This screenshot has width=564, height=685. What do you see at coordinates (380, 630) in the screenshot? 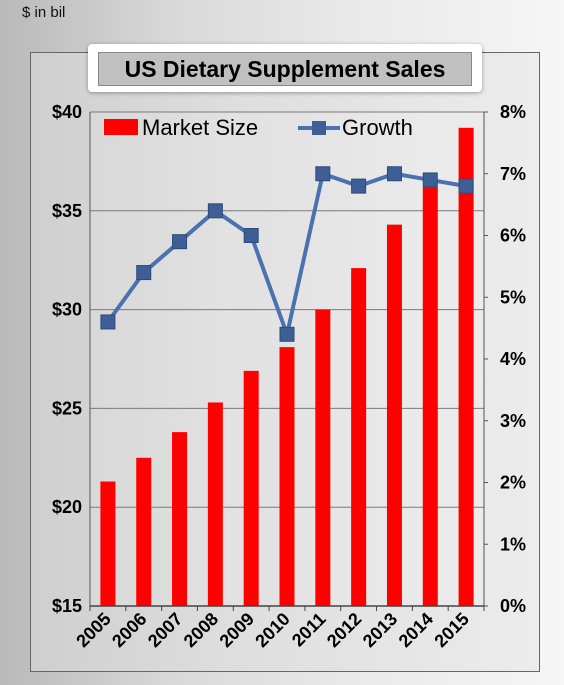
I see `x-tick-label: 2013` at bounding box center [380, 630].